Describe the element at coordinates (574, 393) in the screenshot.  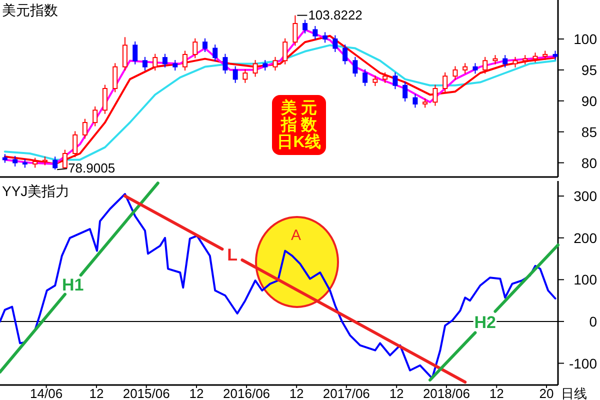
I see `text: 日线` at that location.